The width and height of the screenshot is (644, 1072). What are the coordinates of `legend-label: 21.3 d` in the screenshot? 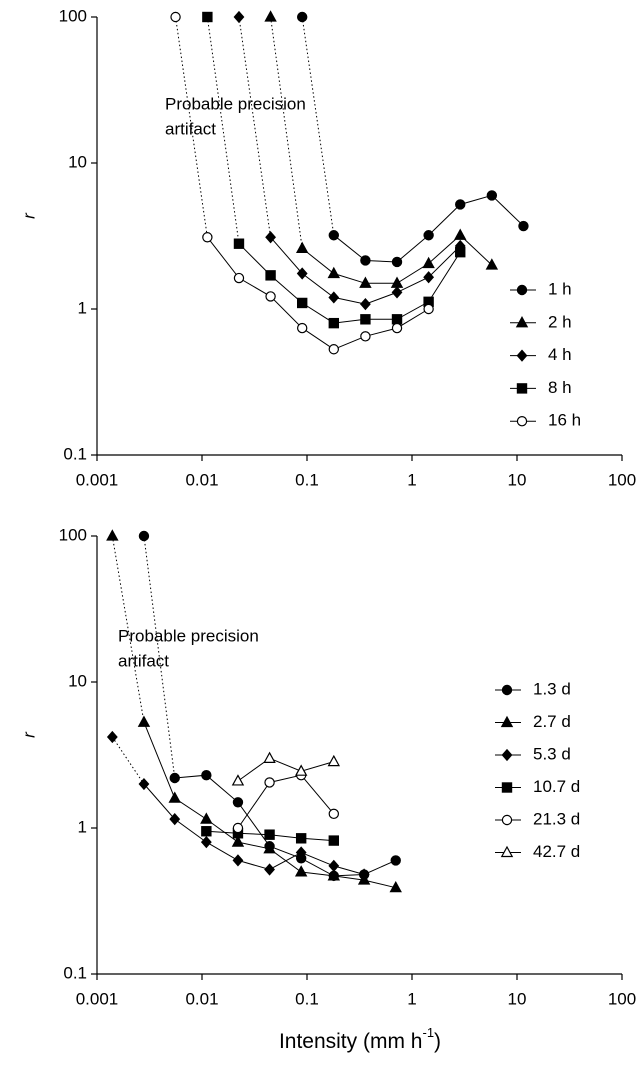 It's located at (556, 818).